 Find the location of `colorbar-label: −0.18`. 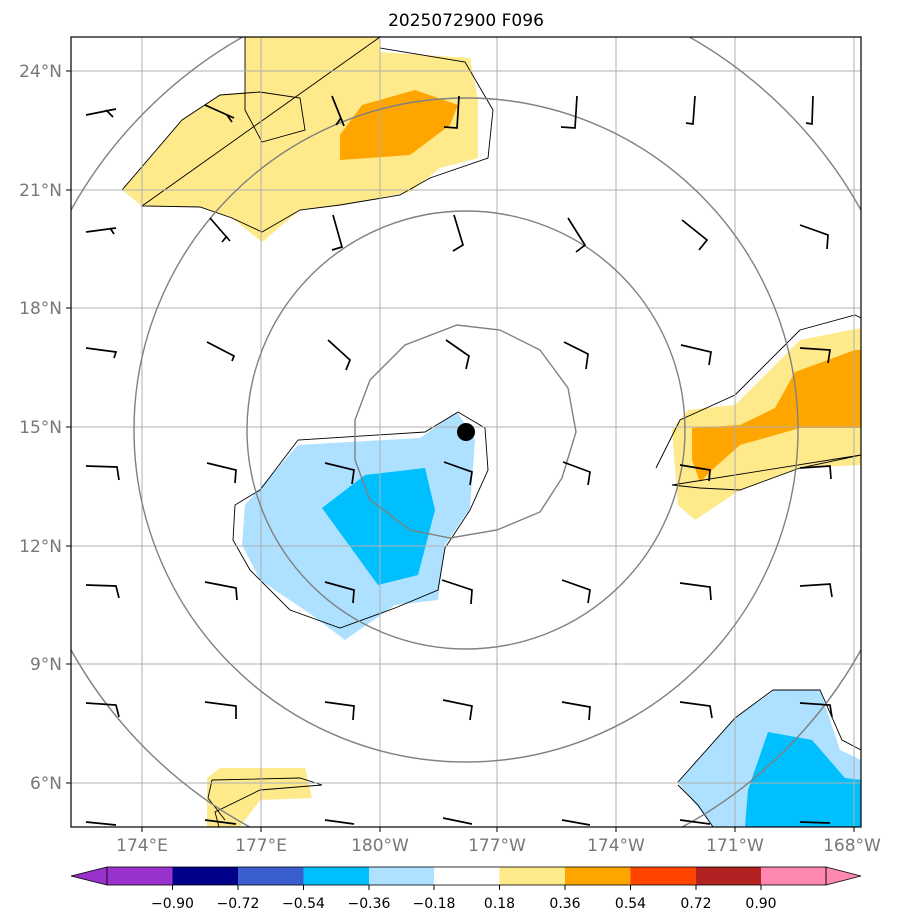

colorbar-label: −0.18 is located at coordinates (434, 904).